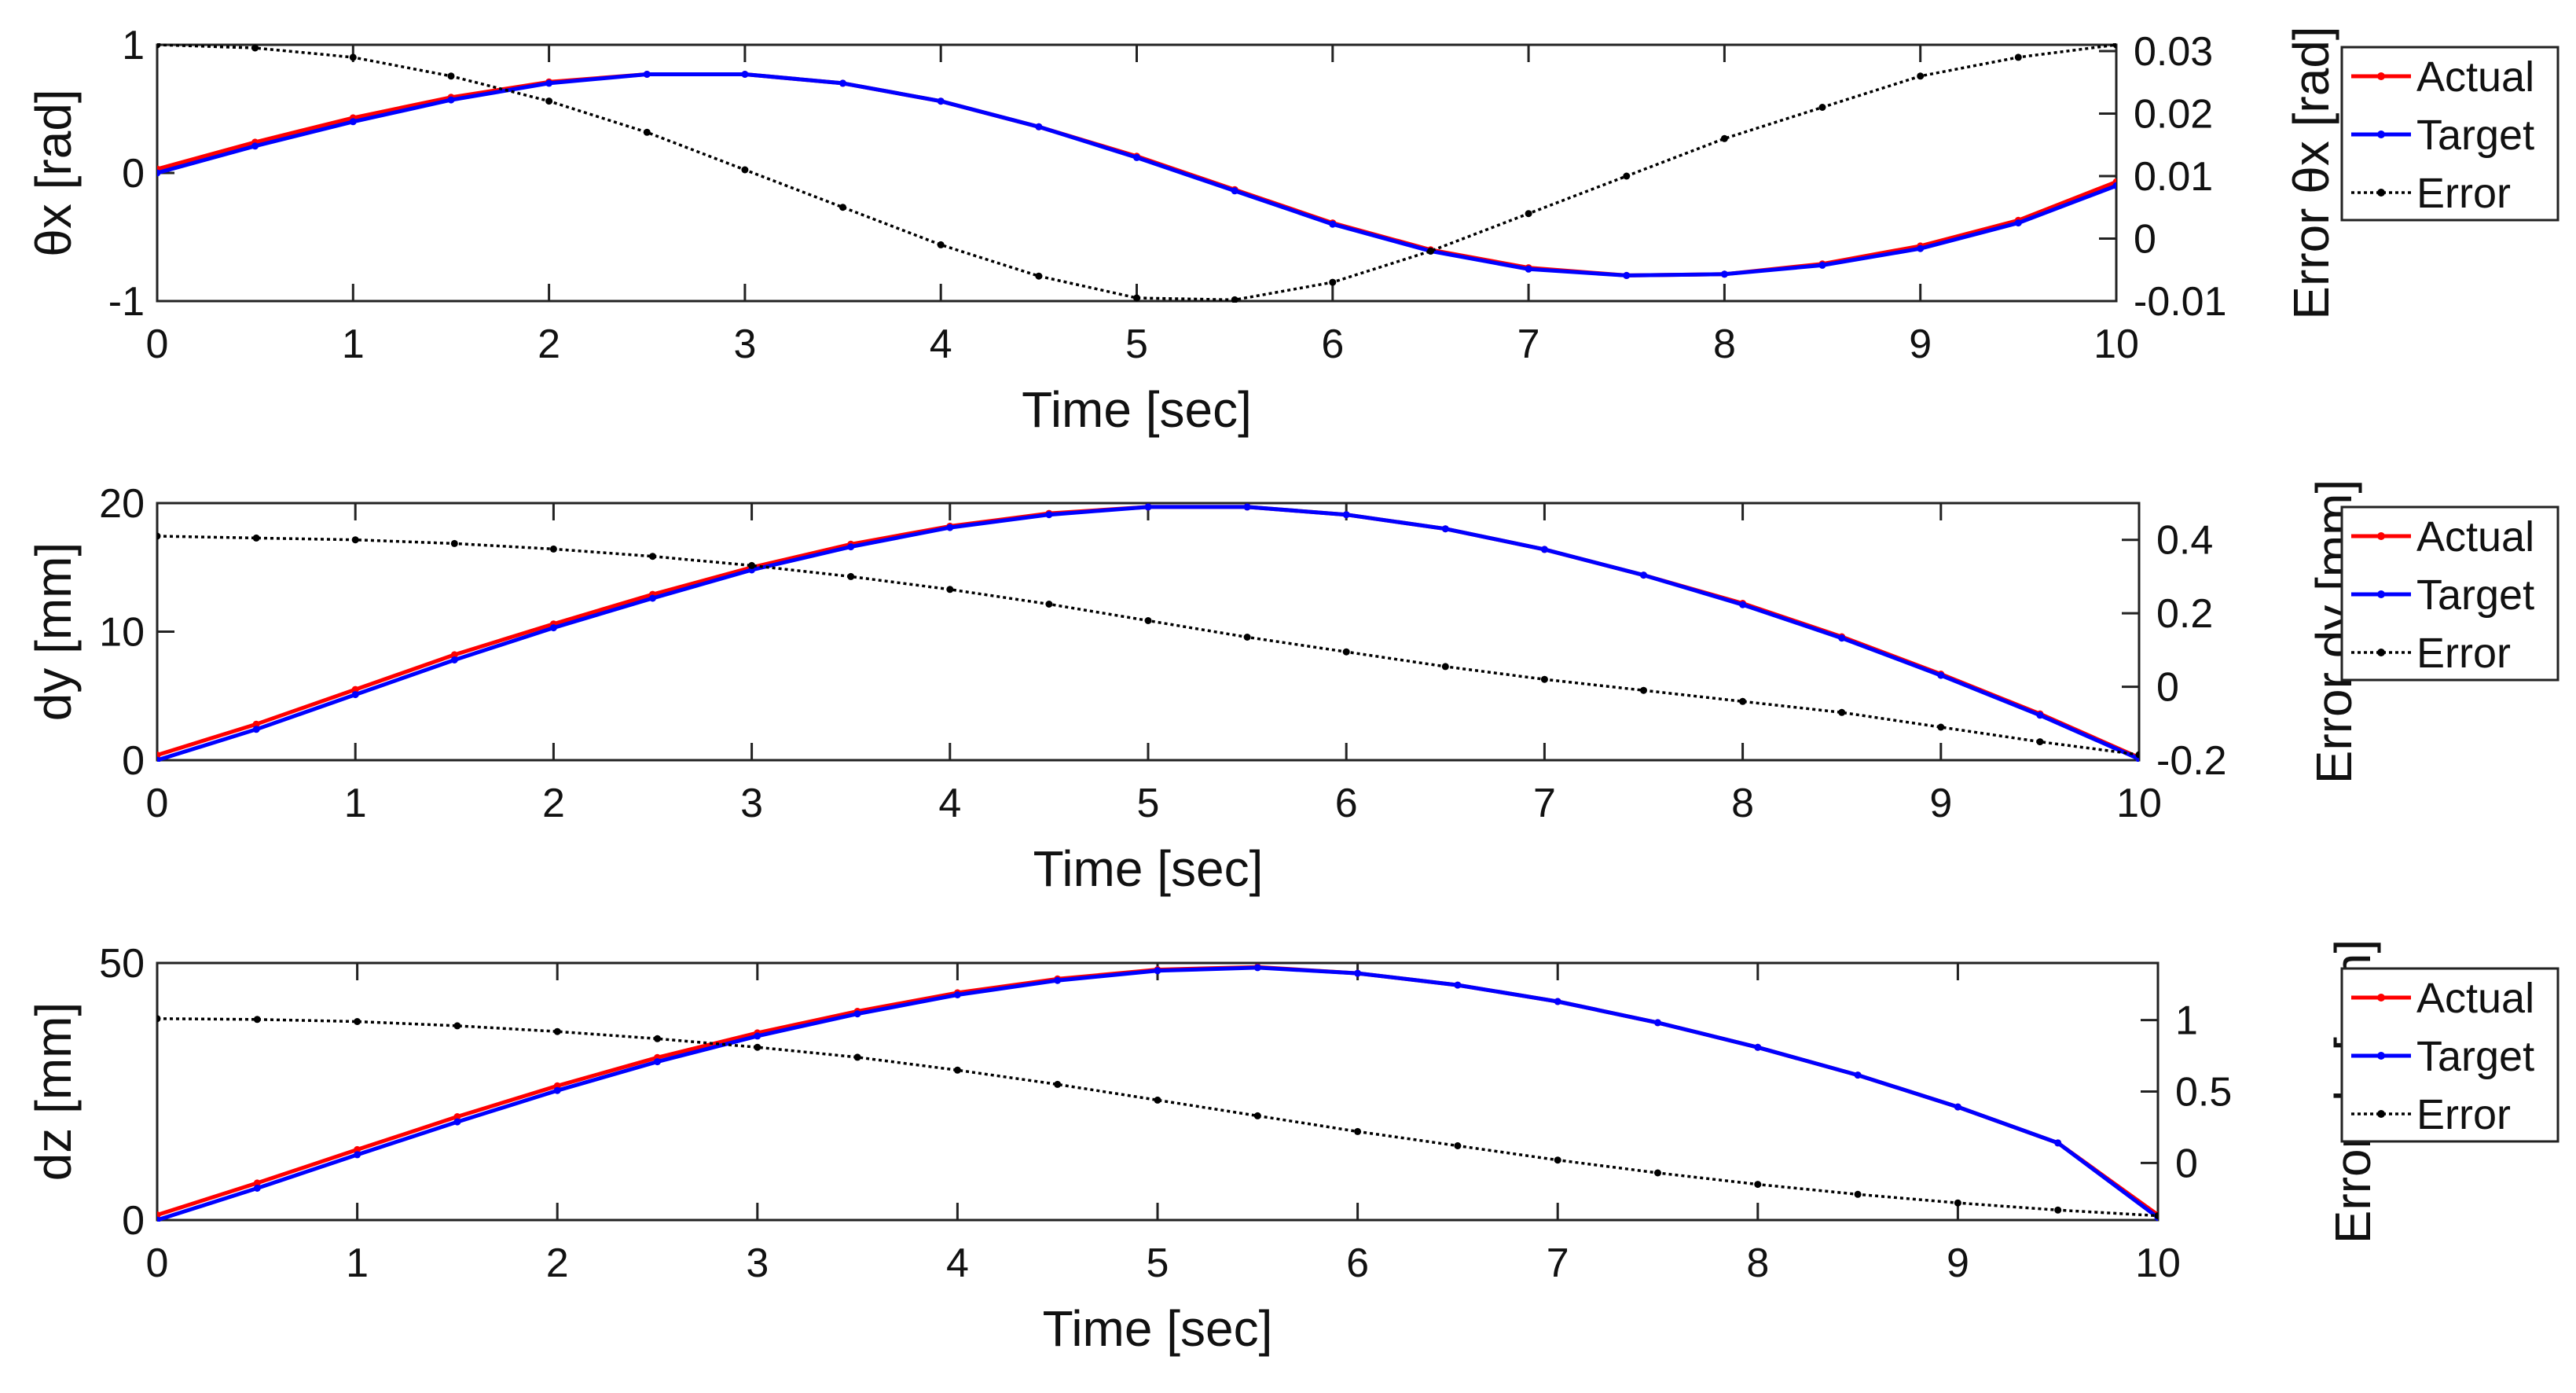 The image size is (2576, 1393). I want to click on series-line-error, so click(1157, 1117).